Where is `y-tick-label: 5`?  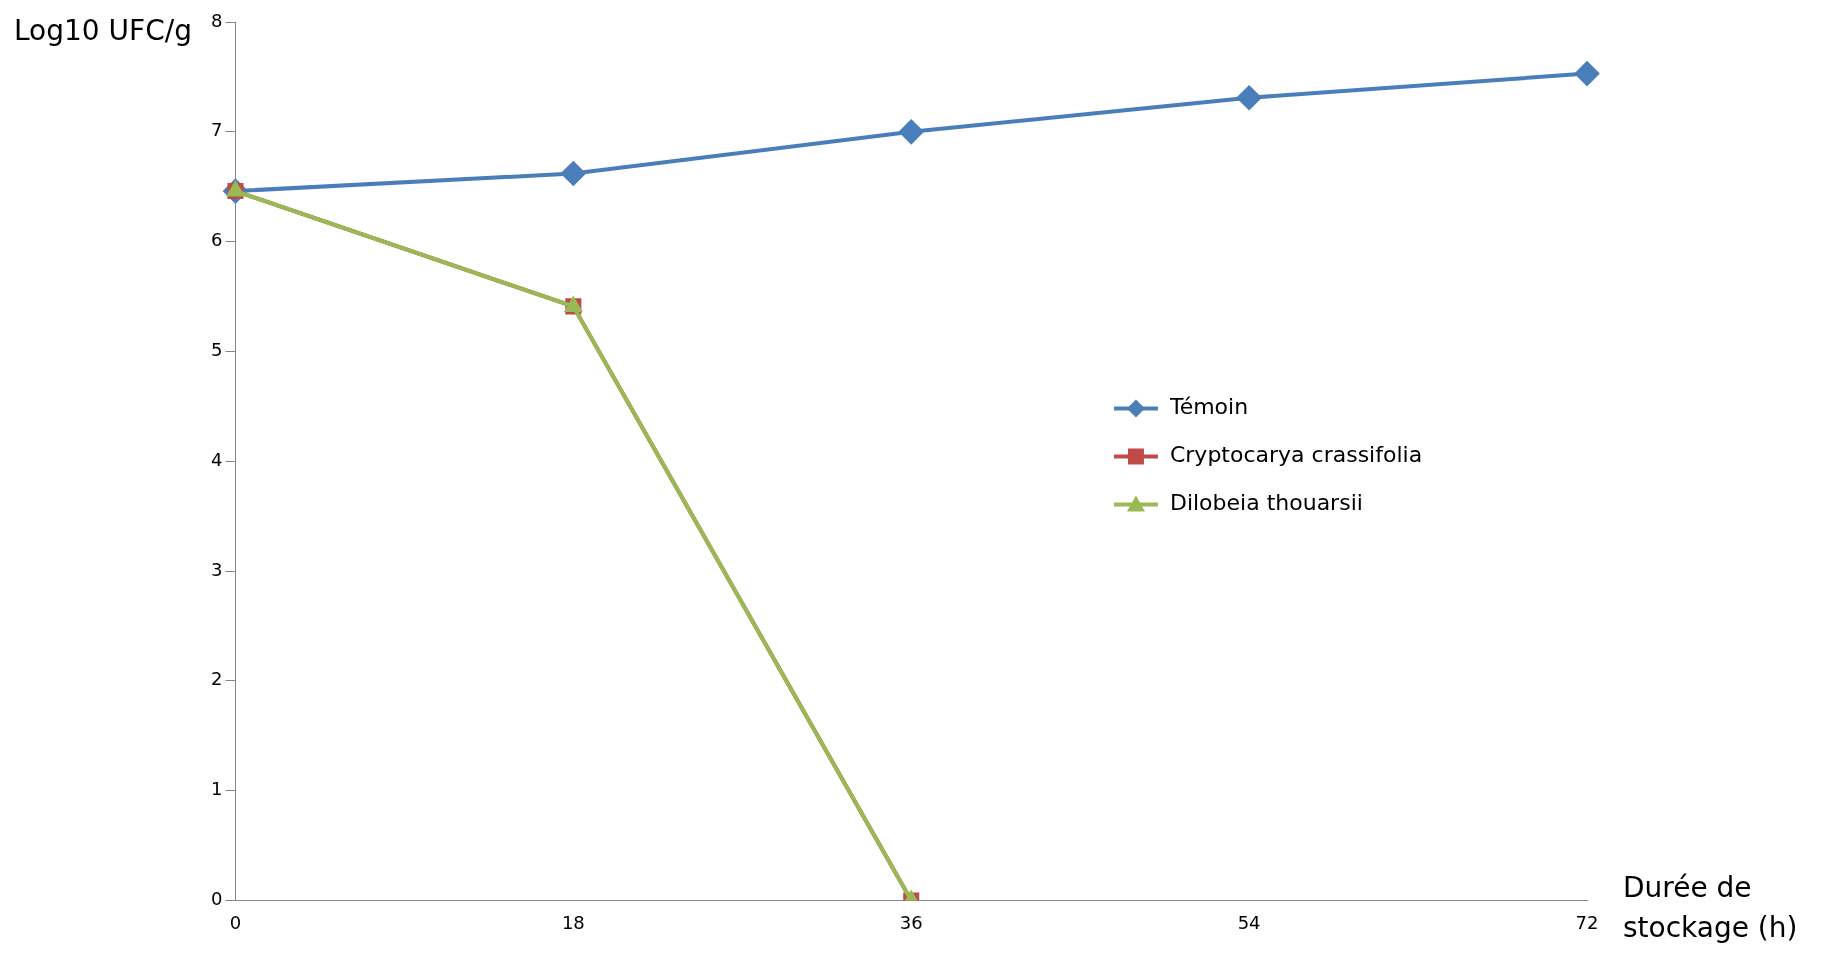 y-tick-label: 5 is located at coordinates (217, 350).